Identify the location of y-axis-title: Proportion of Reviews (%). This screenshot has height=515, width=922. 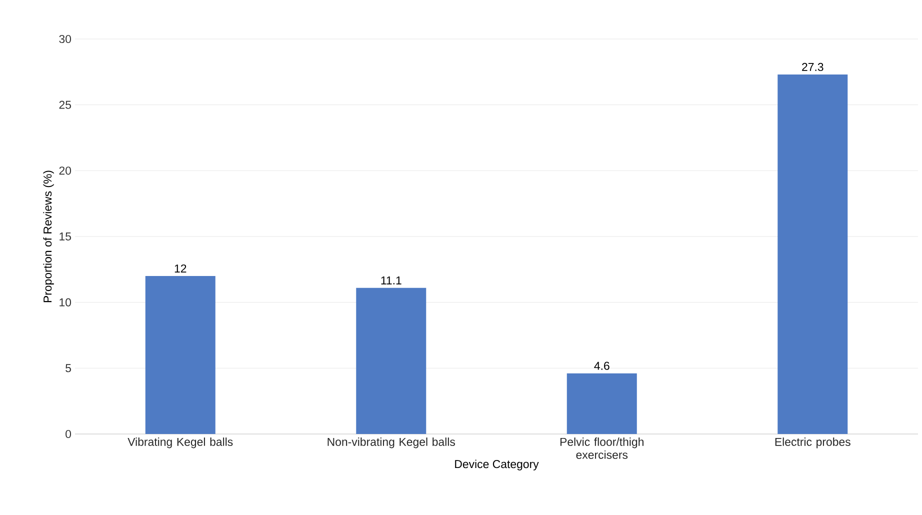
(48, 236).